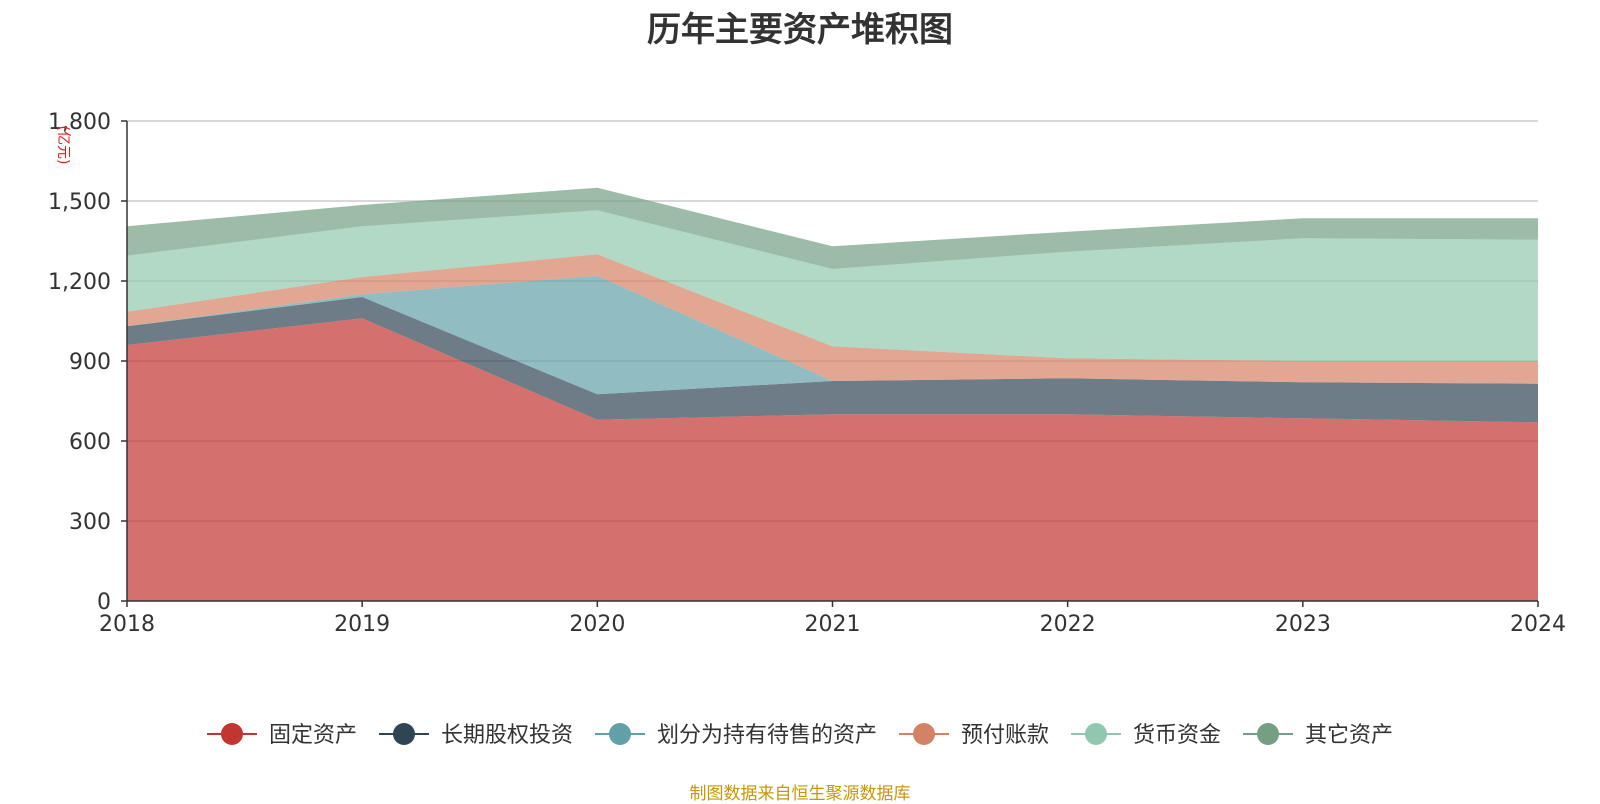 The image size is (1600, 804). I want to click on legend-item: 长期股权投资, so click(475, 735).